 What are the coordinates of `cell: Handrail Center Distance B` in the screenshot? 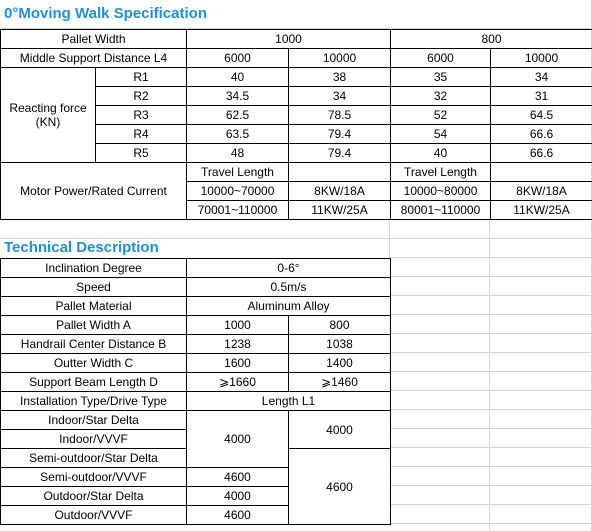 It's located at (93, 344).